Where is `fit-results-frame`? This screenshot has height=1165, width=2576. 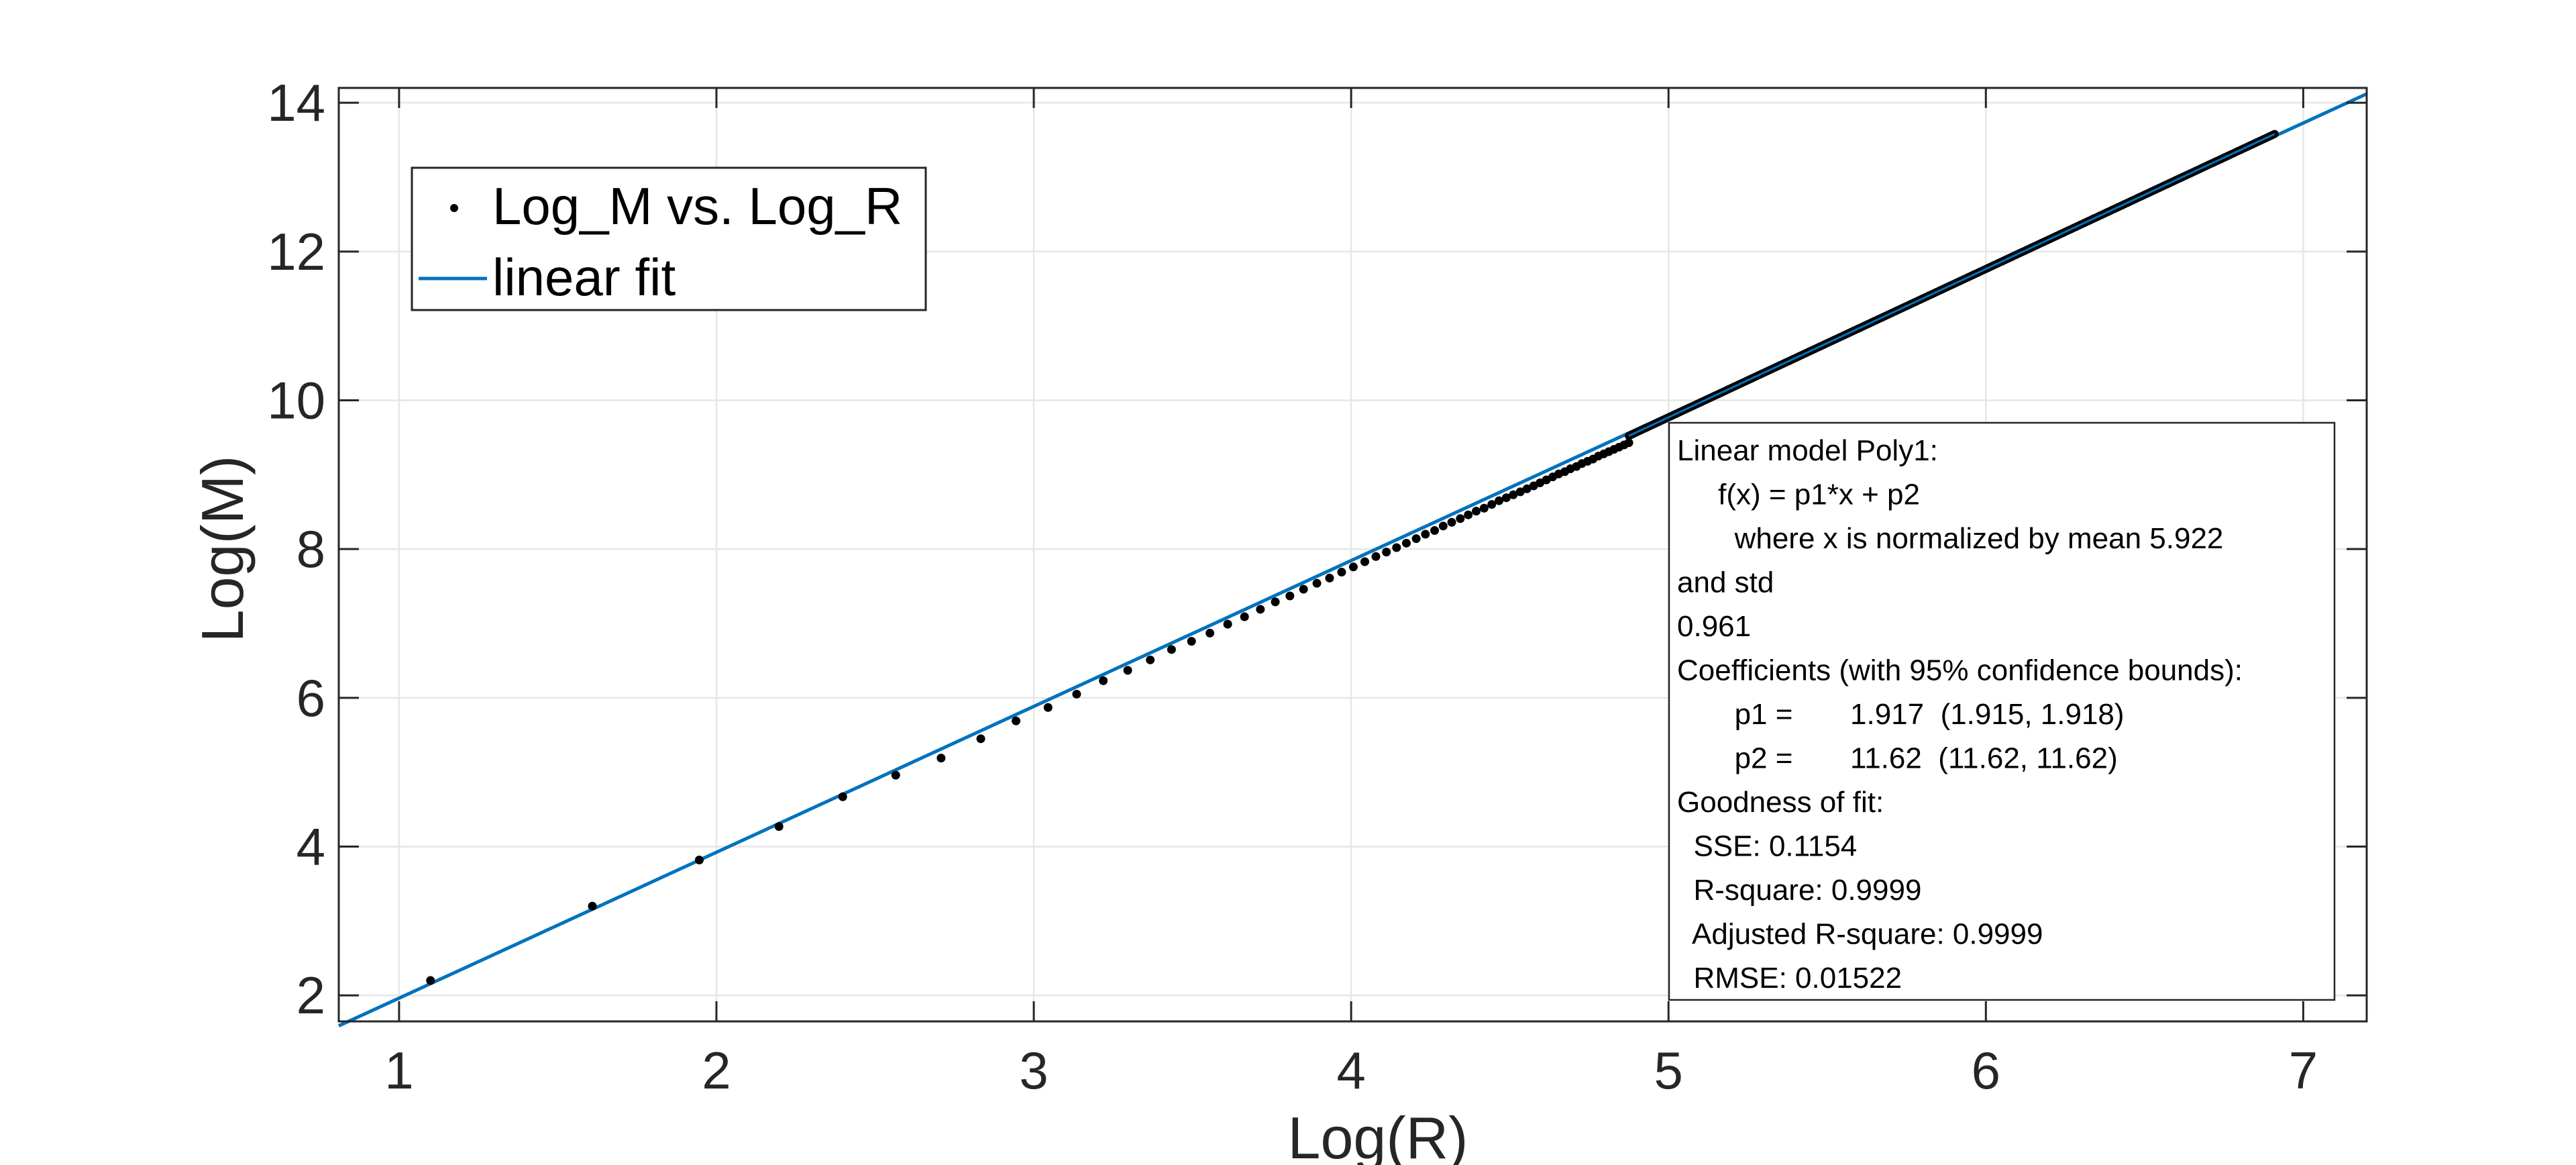 fit-results-frame is located at coordinates (2002, 711).